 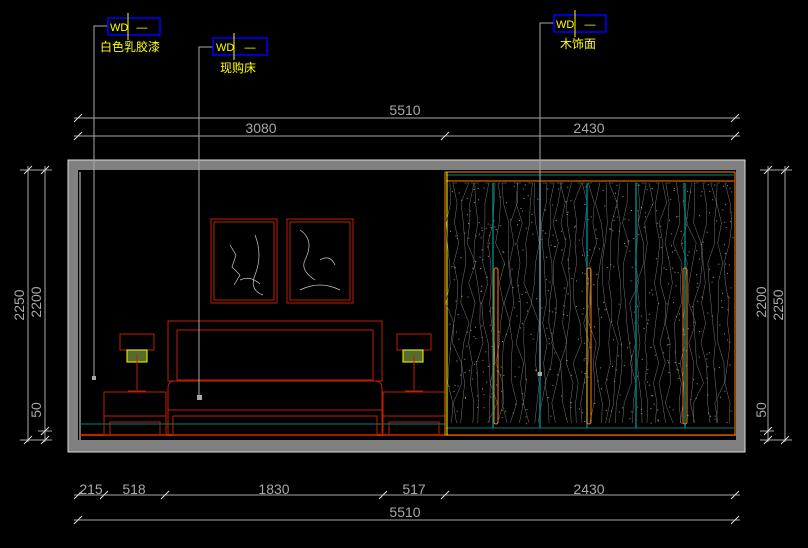 What do you see at coordinates (130, 46) in the screenshot?
I see `tag-label: 白色乳胶漆` at bounding box center [130, 46].